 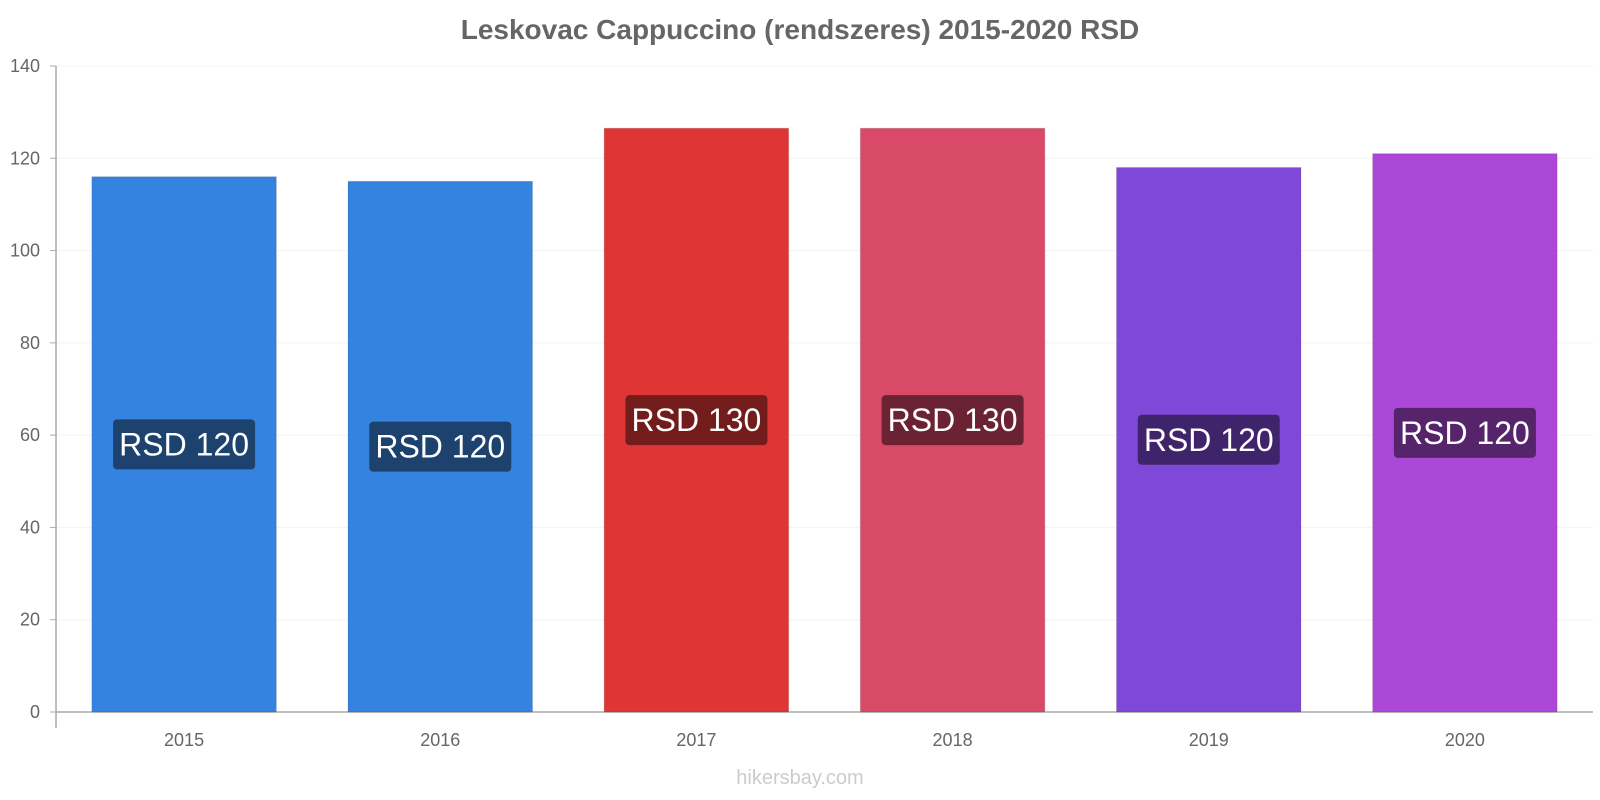 I want to click on x-tick-label: 2017, so click(x=696, y=740).